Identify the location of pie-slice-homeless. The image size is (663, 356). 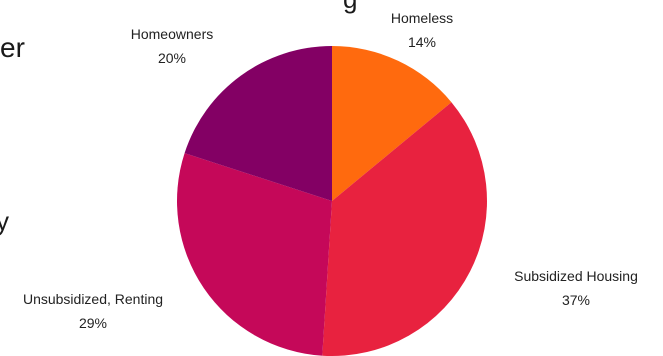
(392, 123).